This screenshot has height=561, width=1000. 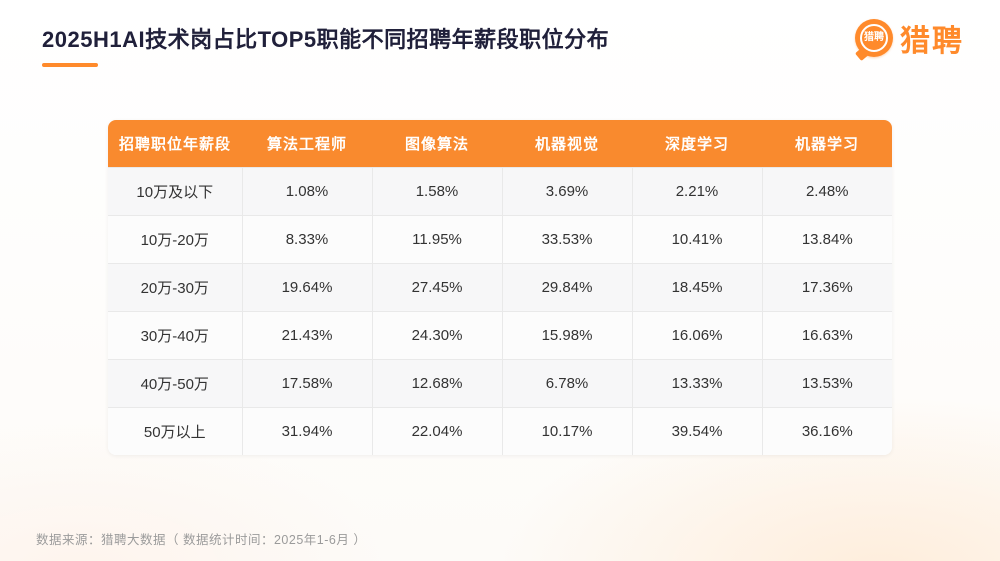 I want to click on percent-cell: 2.21%, so click(x=697, y=191).